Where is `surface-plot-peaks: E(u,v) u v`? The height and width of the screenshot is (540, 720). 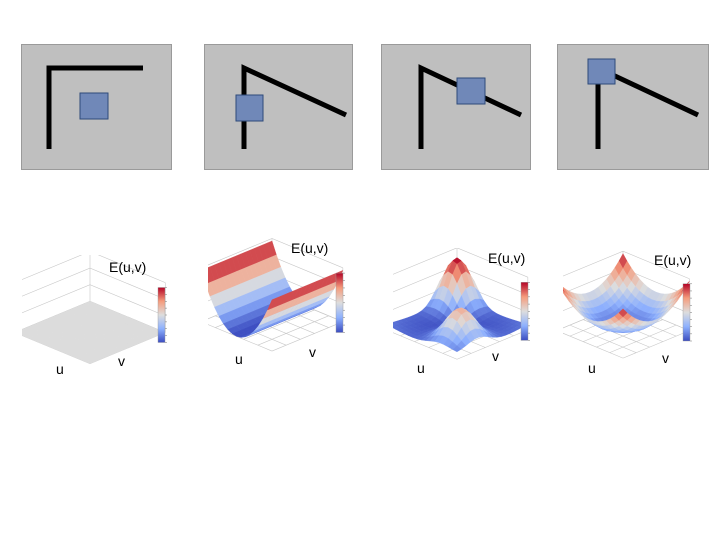
surface-plot-peaks: E(u,v) u v is located at coordinates (469, 313).